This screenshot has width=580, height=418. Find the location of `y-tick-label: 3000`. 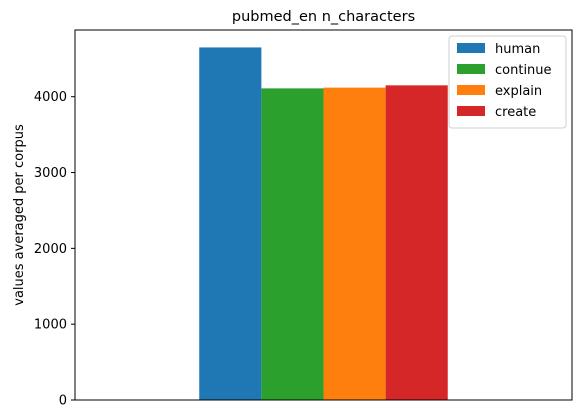

y-tick-label: 3000 is located at coordinates (50, 173).